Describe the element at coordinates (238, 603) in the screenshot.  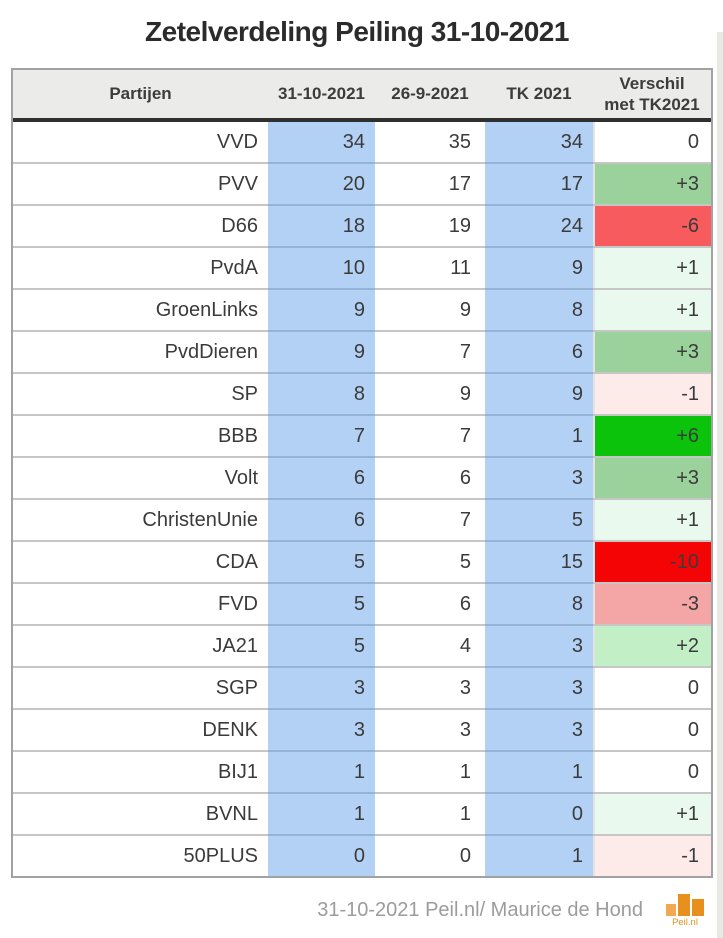
I see `party-cell: FVD` at that location.